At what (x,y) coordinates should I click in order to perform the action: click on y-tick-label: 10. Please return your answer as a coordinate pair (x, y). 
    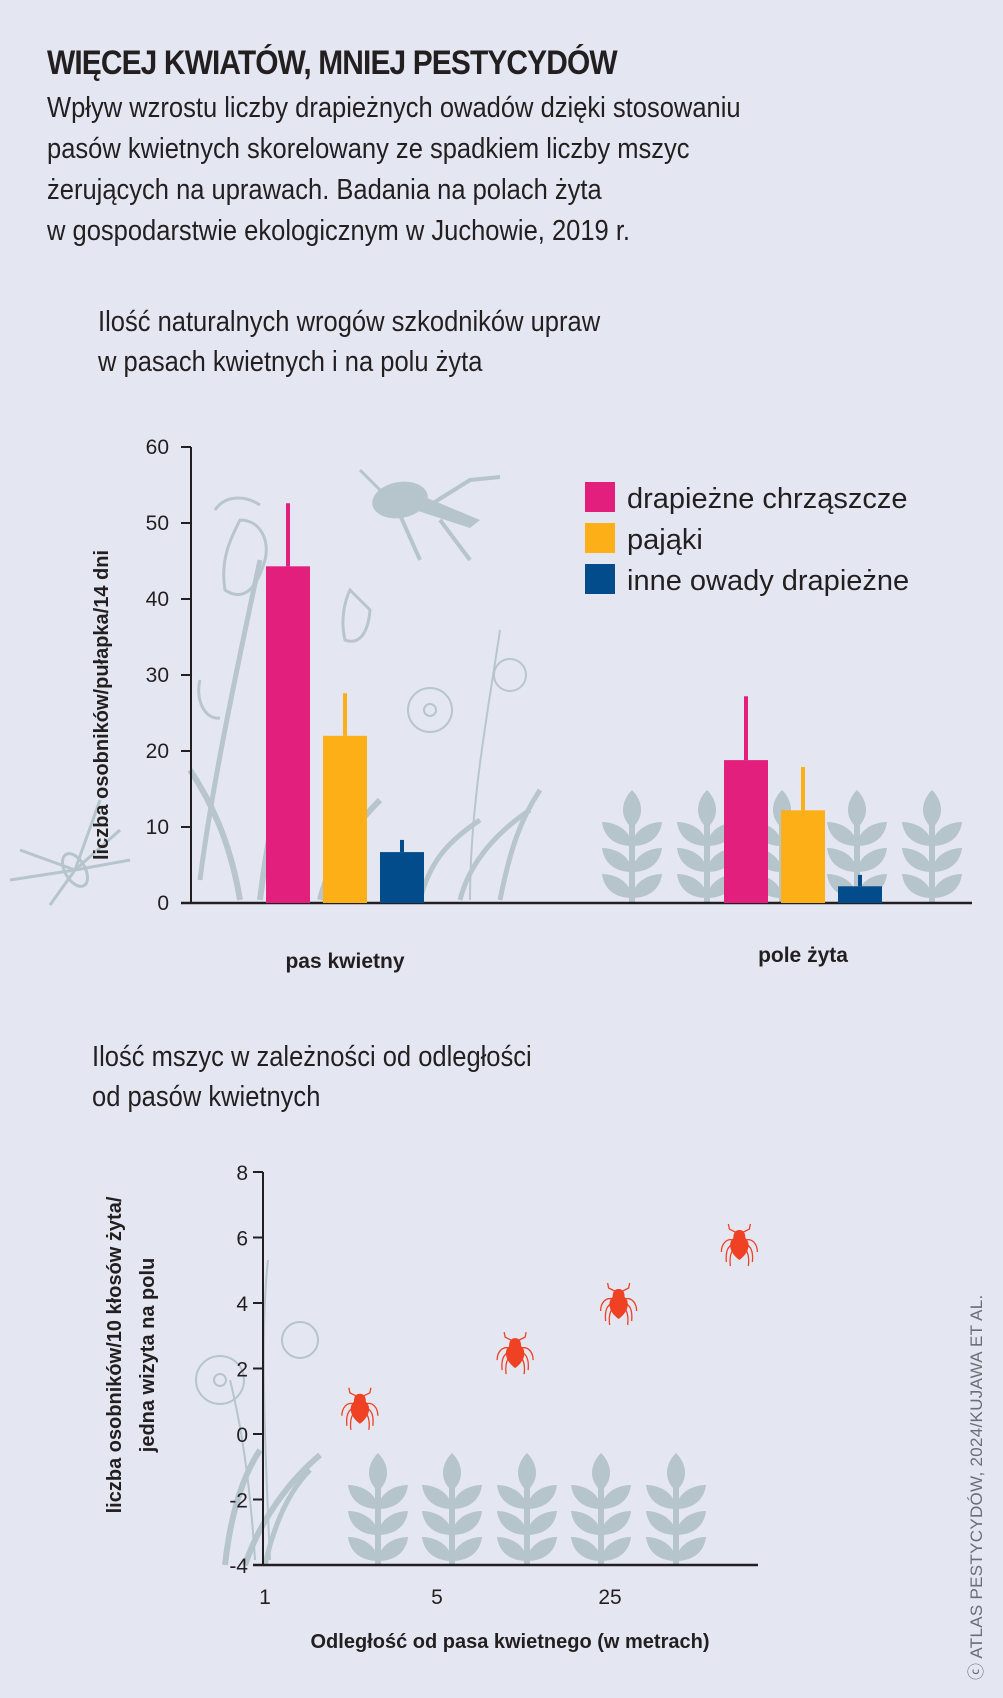
    Looking at the image, I should click on (157, 827).